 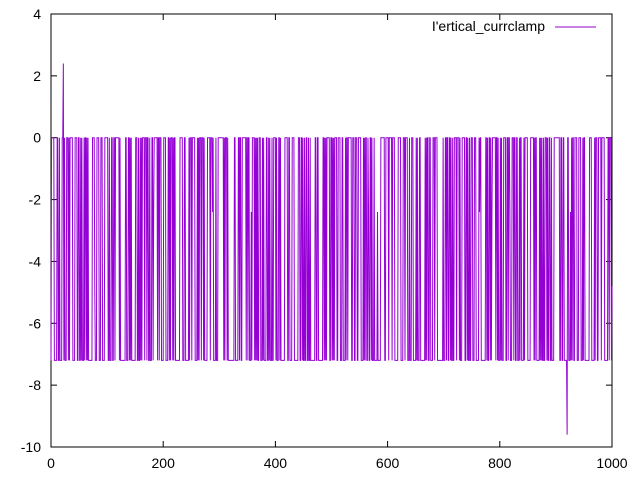 I want to click on legend: I'ertical_currclamp, so click(x=514, y=26).